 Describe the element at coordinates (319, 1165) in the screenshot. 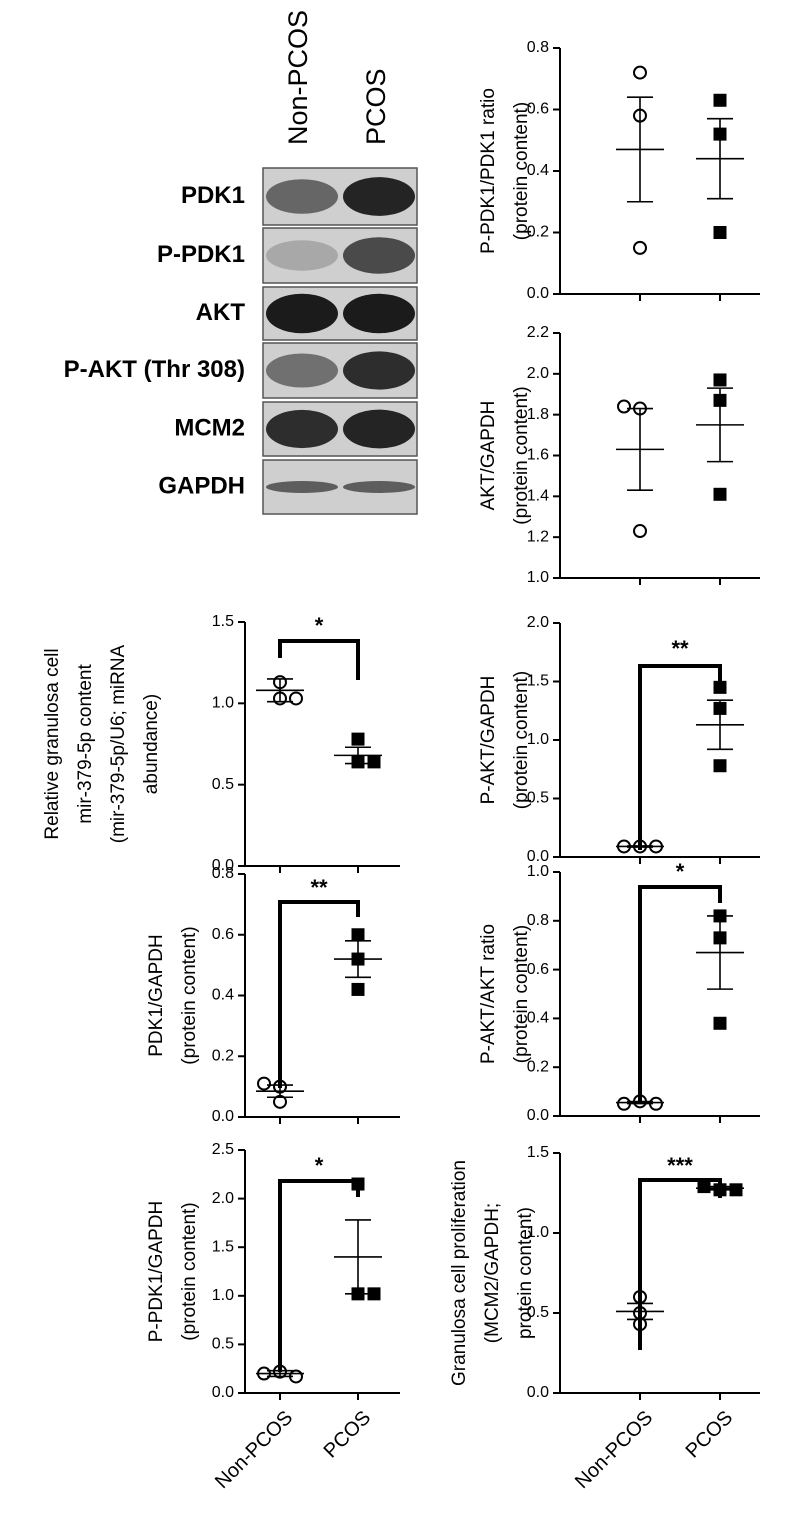

I see `significance-label: *` at that location.